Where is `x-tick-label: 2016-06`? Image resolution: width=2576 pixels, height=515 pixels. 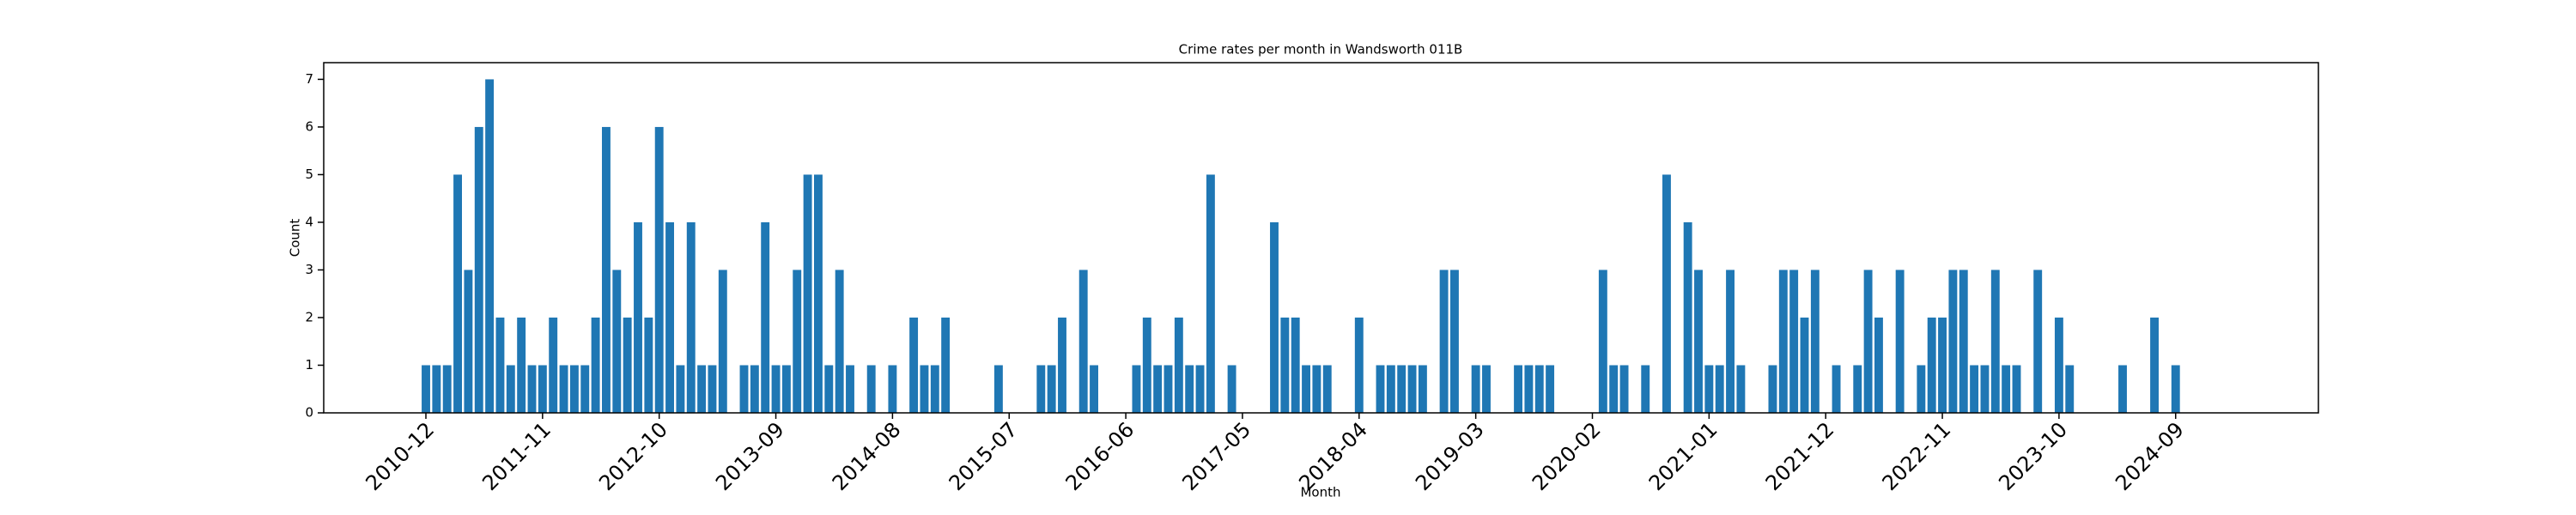
x-tick-label: 2016-06 is located at coordinates (1100, 456).